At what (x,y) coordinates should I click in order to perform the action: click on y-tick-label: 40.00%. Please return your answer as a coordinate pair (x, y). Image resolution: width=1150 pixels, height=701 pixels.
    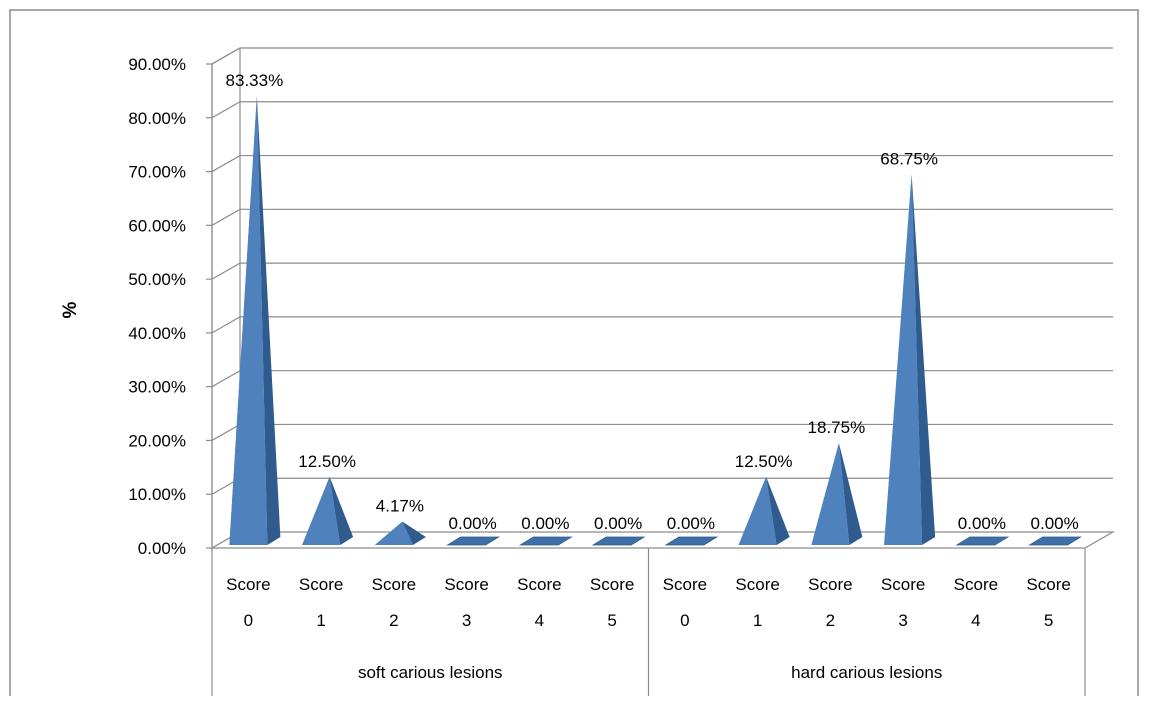
    Looking at the image, I should click on (157, 333).